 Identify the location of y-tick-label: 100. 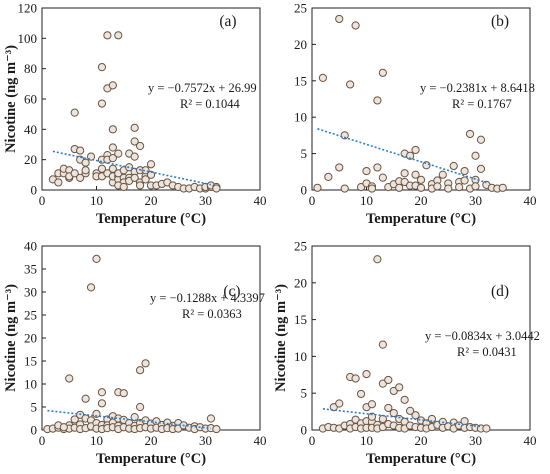
(28, 38).